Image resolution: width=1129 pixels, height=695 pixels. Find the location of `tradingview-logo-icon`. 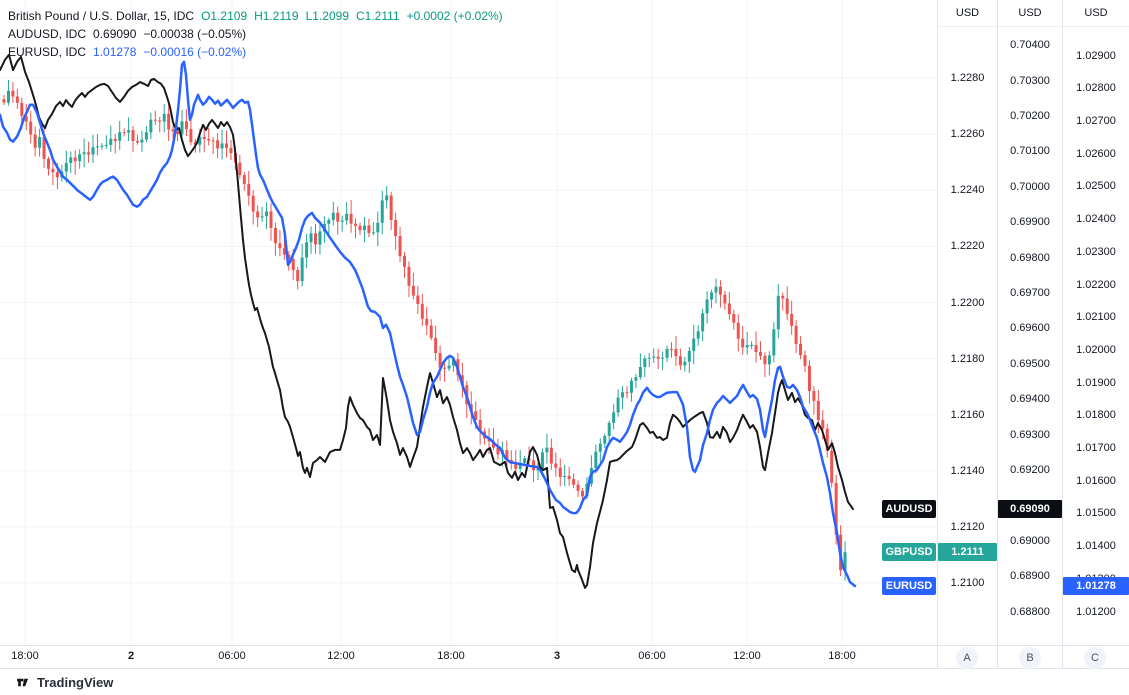

tradingview-logo-icon is located at coordinates (23, 682).